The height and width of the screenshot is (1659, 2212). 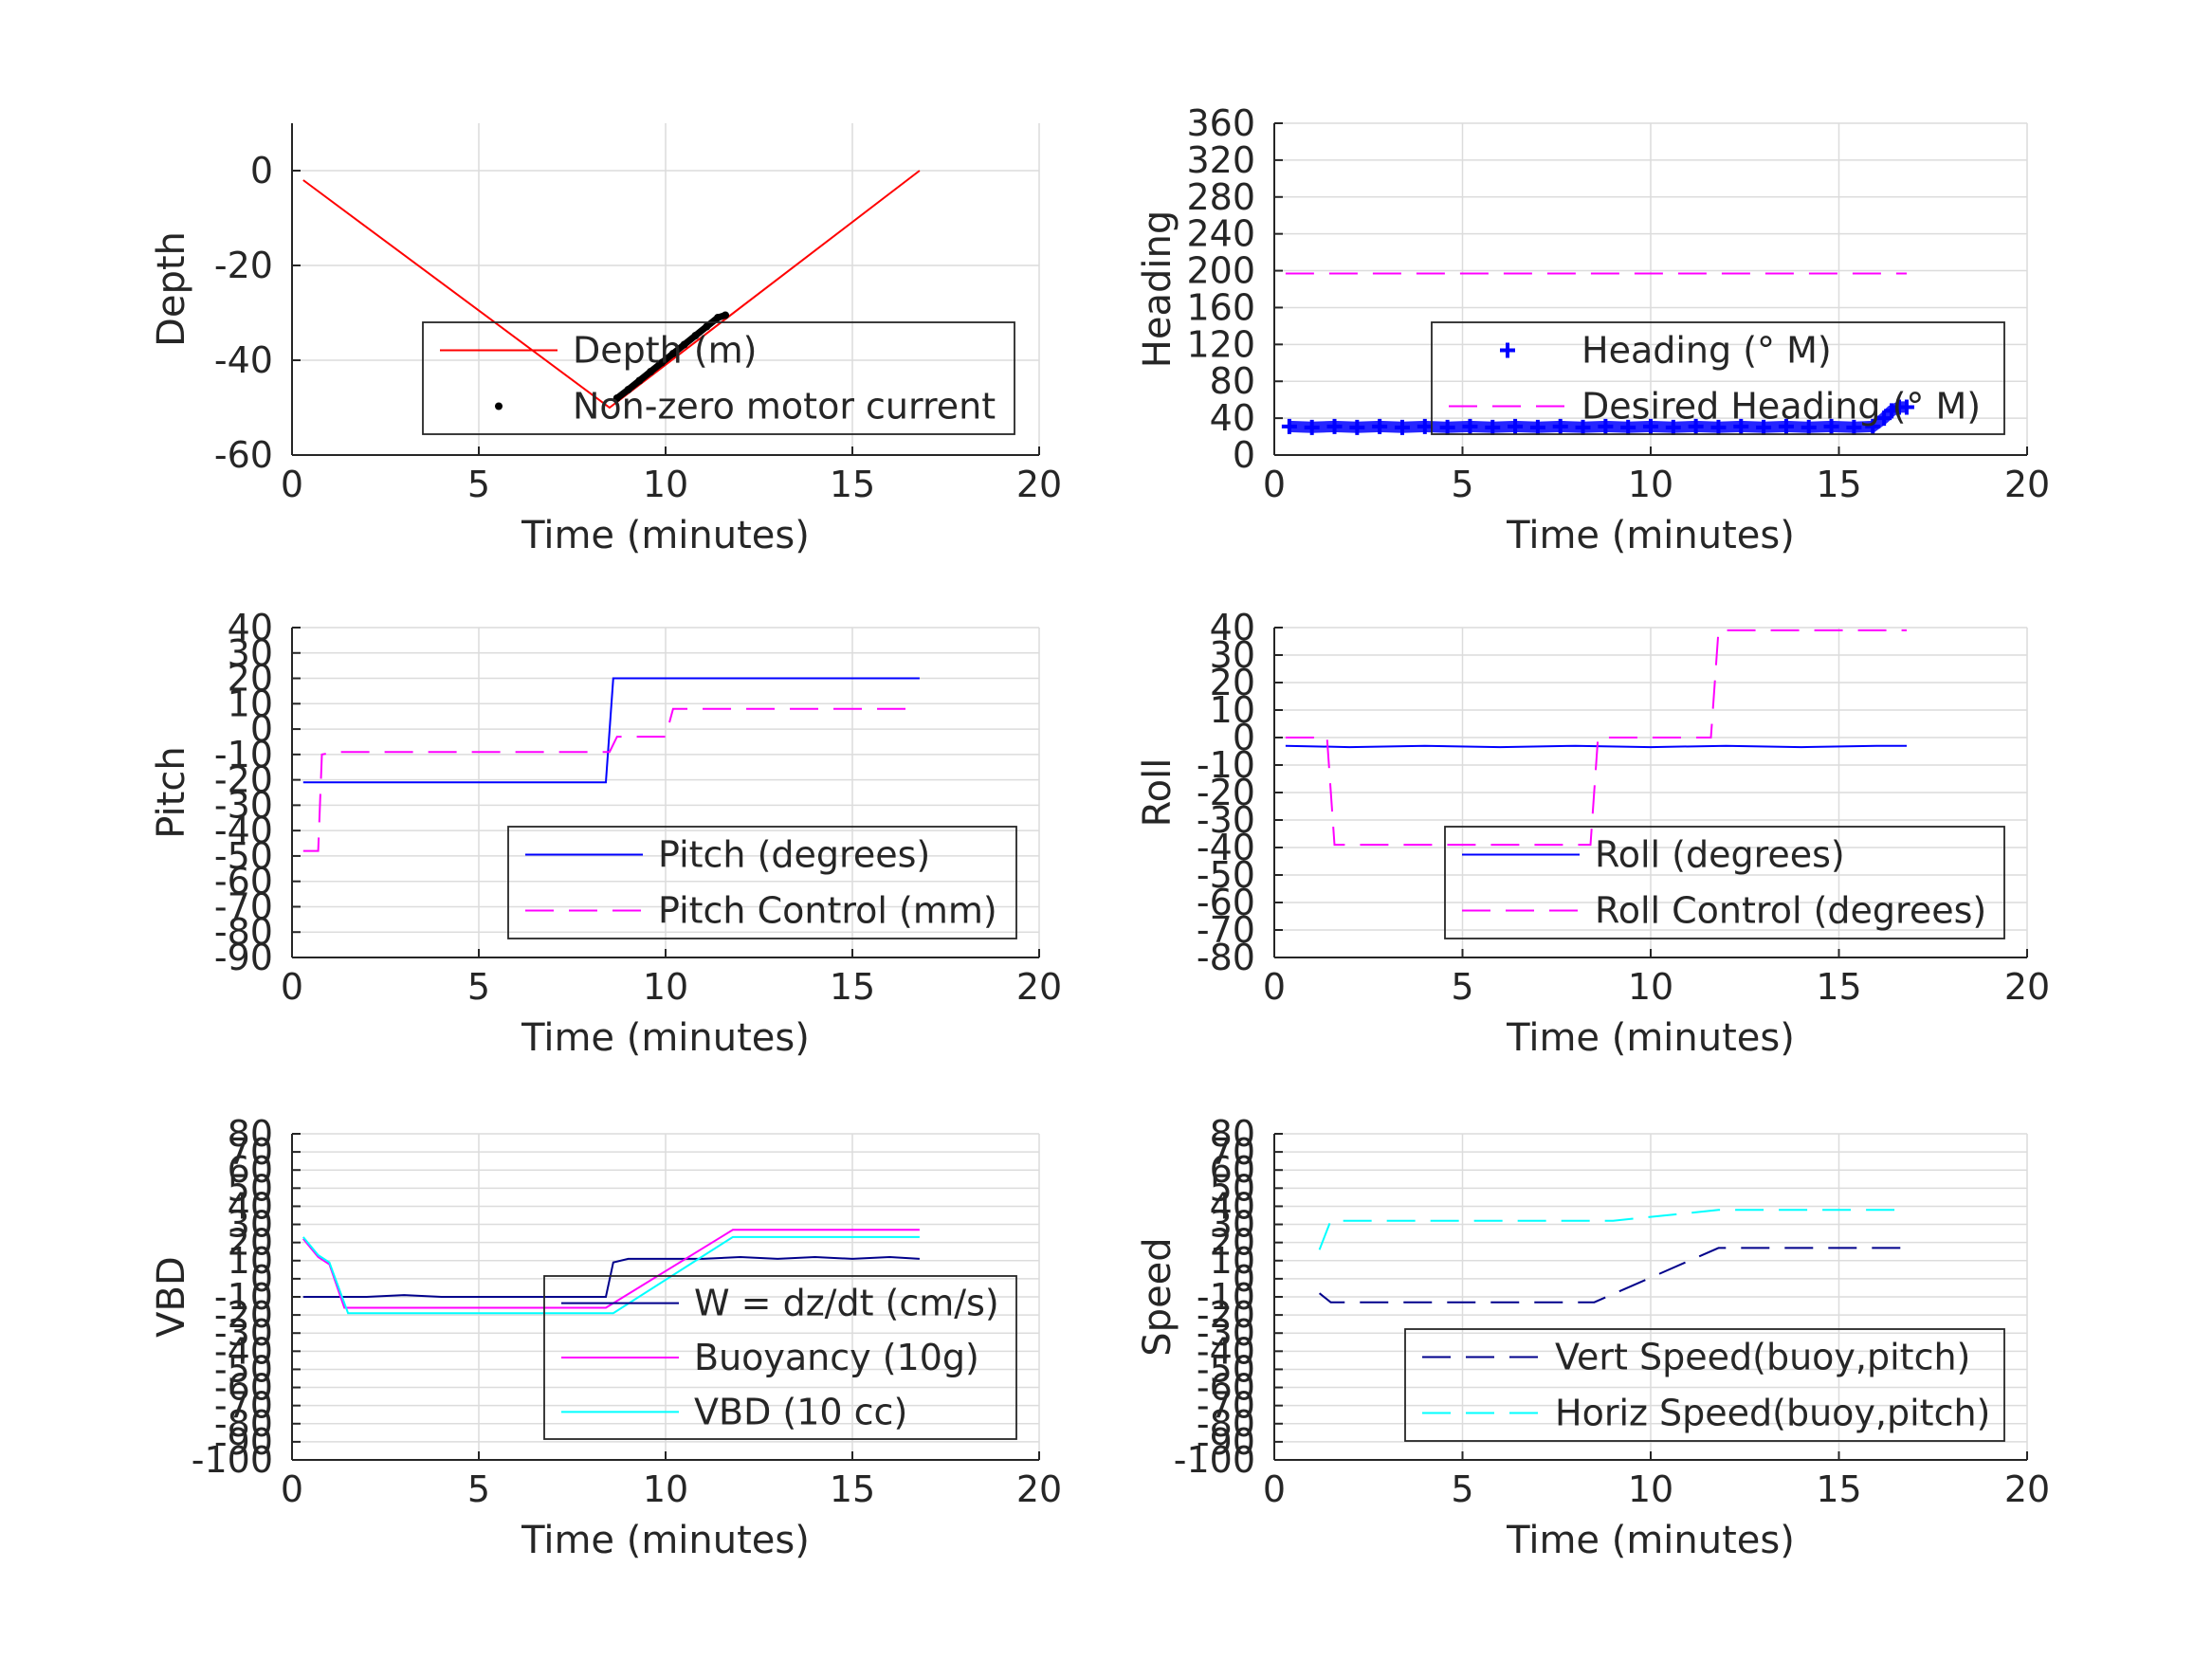 What do you see at coordinates (243, 1333) in the screenshot?
I see `vbd-y-tick-label: -30` at bounding box center [243, 1333].